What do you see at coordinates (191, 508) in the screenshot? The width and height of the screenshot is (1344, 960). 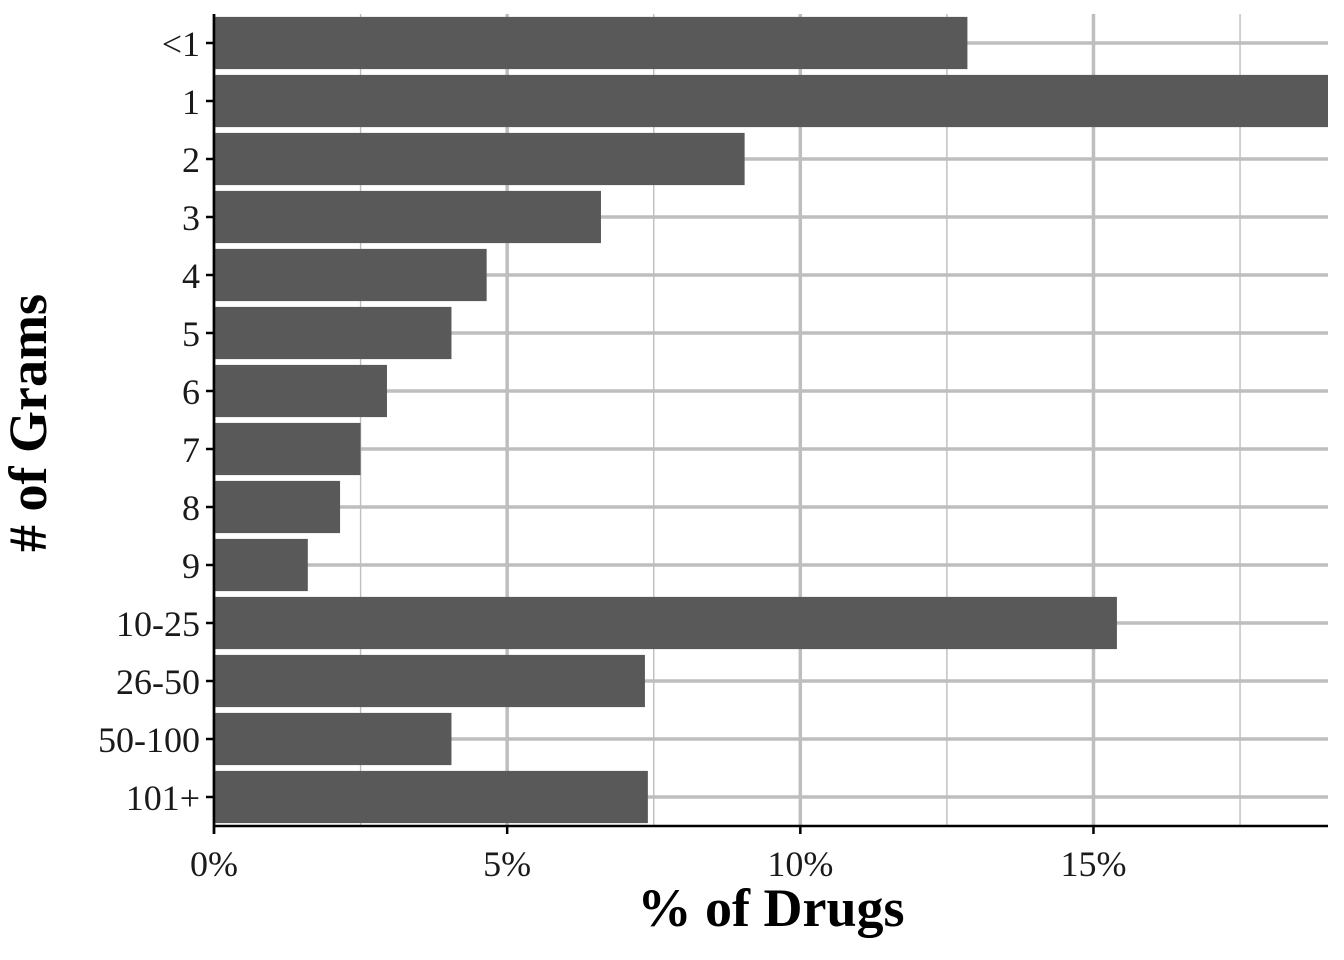 I see `y-tick-label: 8` at bounding box center [191, 508].